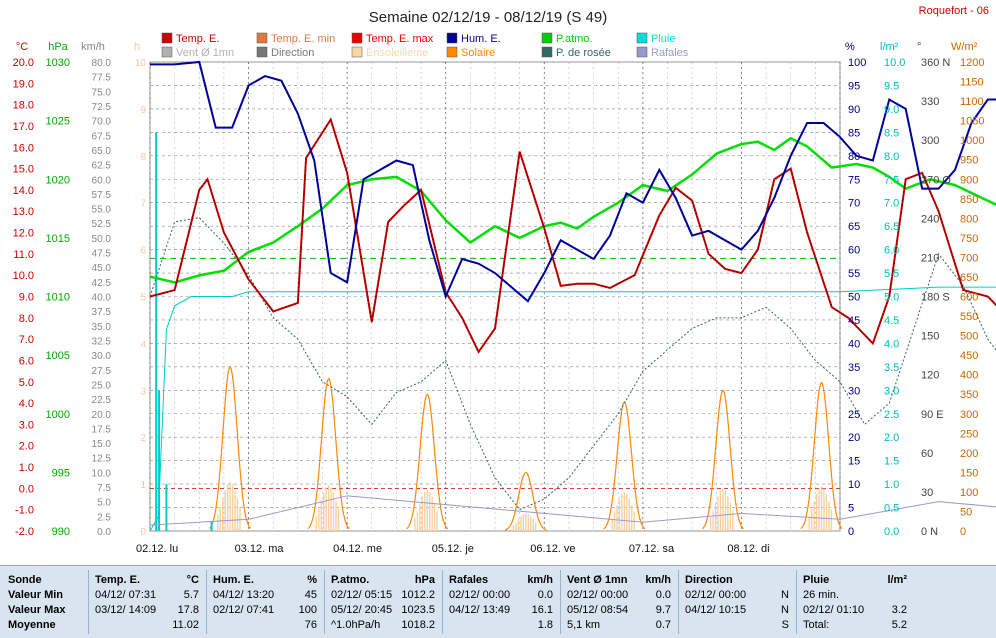 This screenshot has height=638, width=996. What do you see at coordinates (36, 595) in the screenshot?
I see `summary-label-min: Valeur Min` at bounding box center [36, 595].